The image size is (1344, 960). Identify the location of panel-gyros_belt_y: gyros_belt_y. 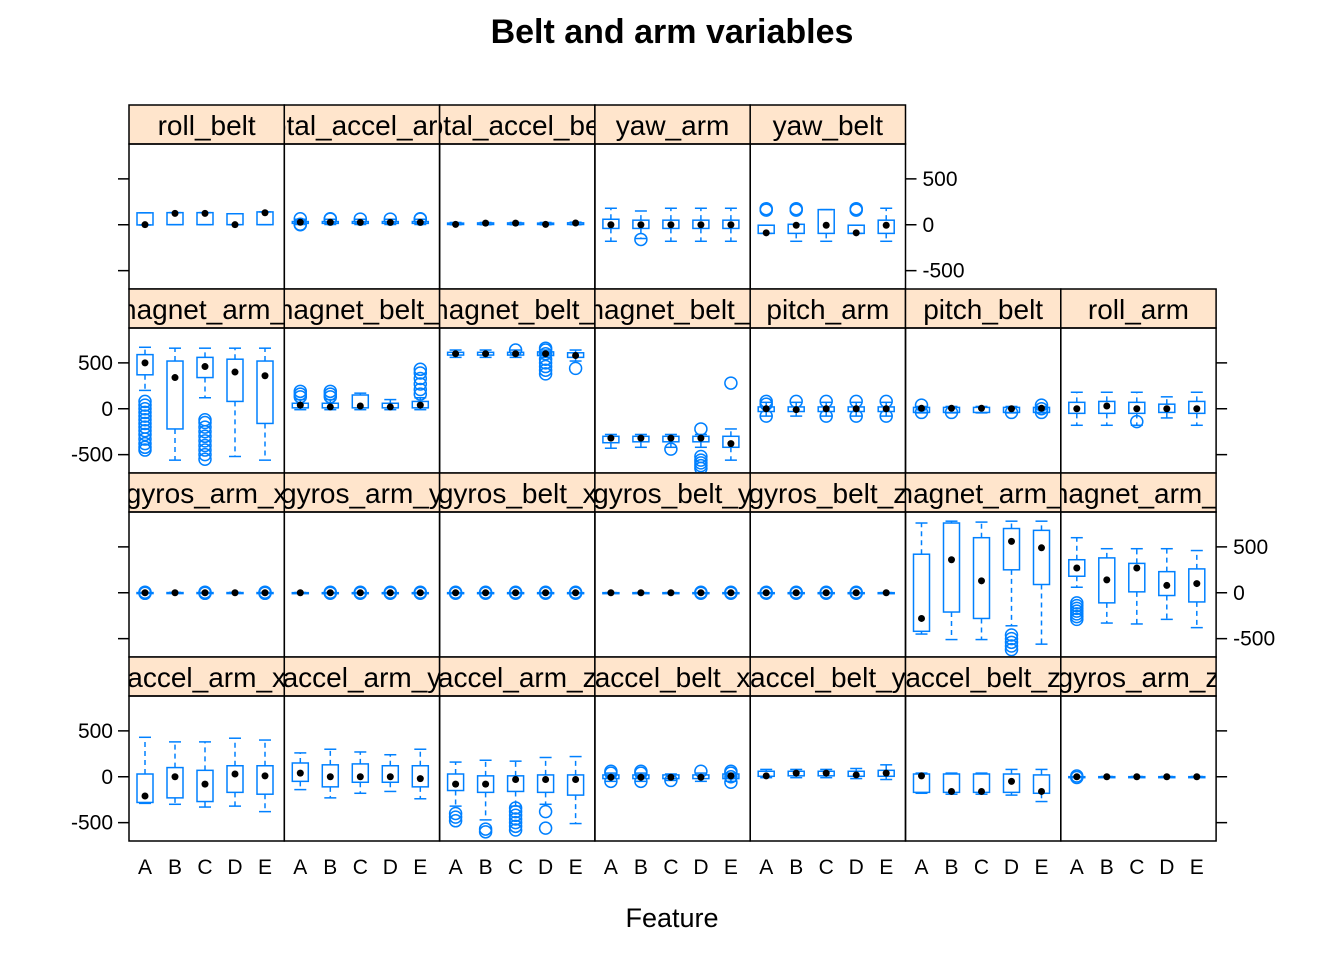
(672, 565).